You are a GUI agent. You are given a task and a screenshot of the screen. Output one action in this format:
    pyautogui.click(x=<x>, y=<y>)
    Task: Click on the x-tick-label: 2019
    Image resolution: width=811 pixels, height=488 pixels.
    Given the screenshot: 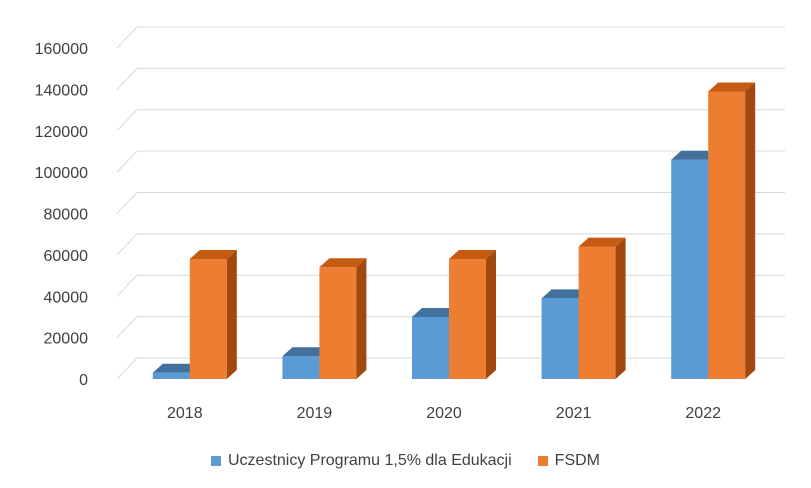 What is the action you would take?
    pyautogui.click(x=315, y=413)
    